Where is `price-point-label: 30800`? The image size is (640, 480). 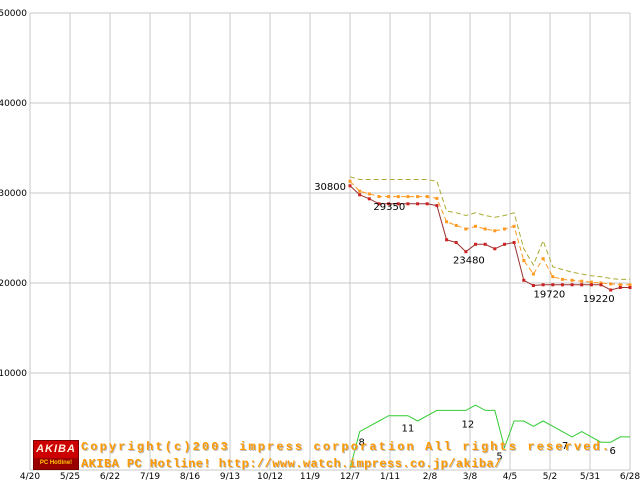 price-point-label: 30800 is located at coordinates (330, 187).